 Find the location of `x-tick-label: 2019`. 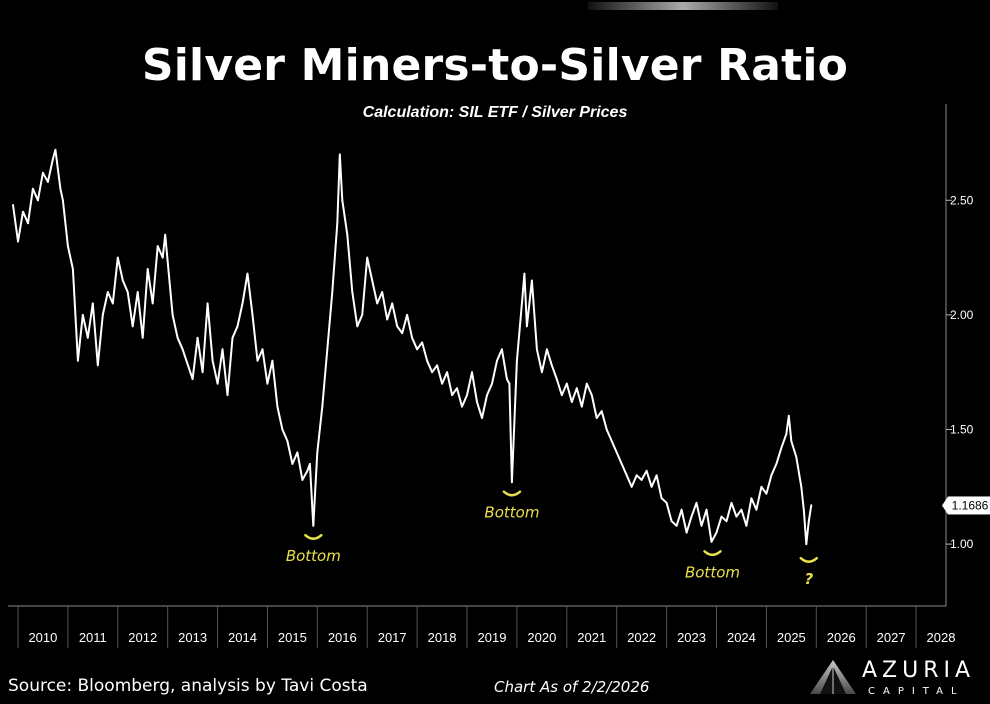

x-tick-label: 2019 is located at coordinates (492, 637).